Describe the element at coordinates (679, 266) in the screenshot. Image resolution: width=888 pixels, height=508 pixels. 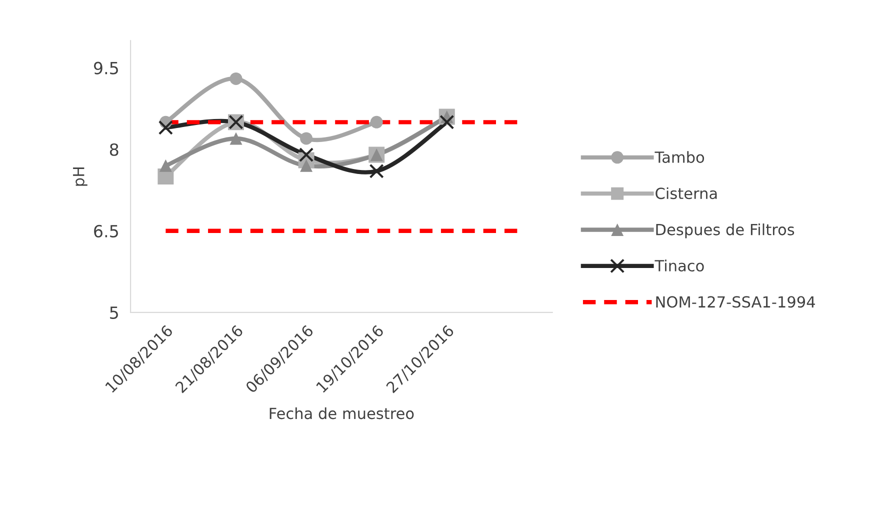
I see `legend-label: Tinaco` at that location.